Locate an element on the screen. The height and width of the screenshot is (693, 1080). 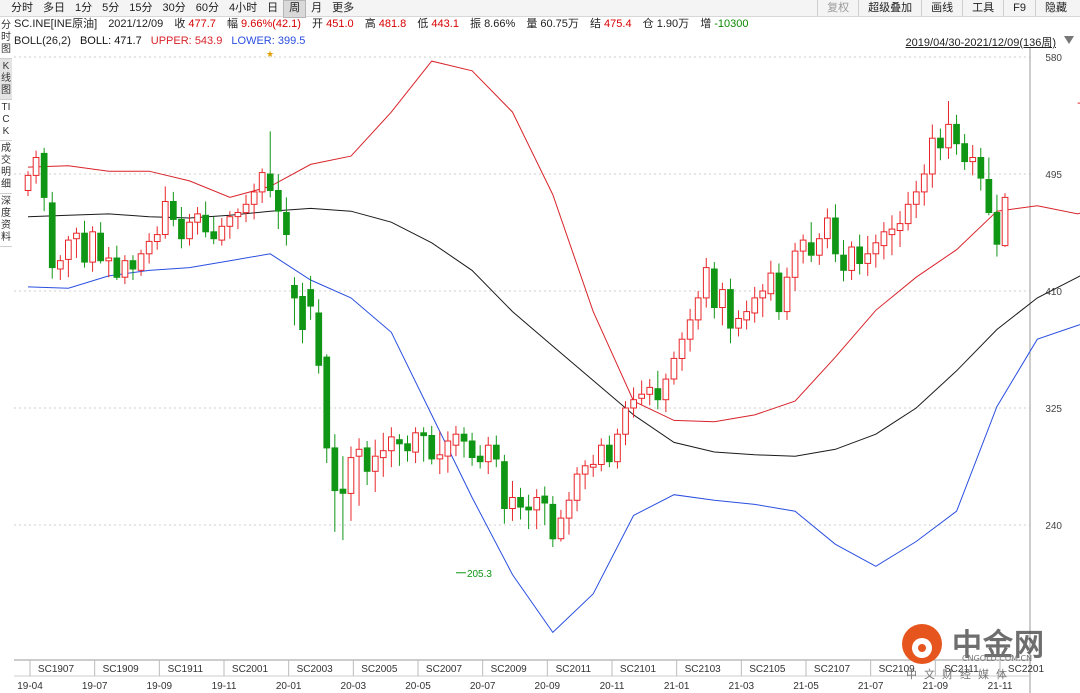
contract-label: SC2005 is located at coordinates (379, 669).